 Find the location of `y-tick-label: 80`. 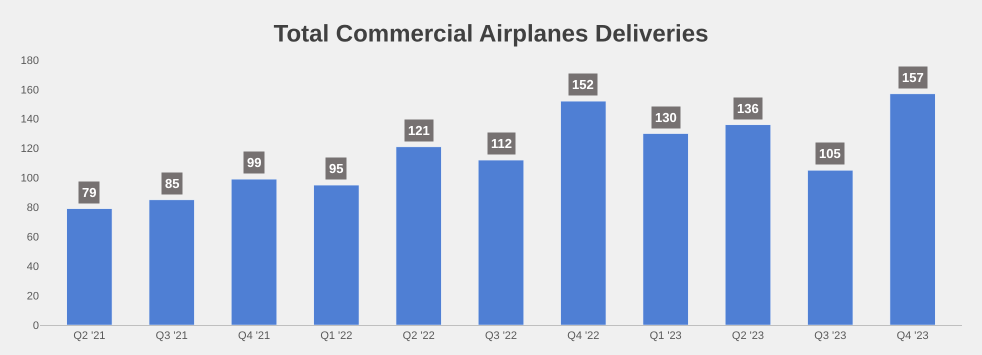

y-tick-label: 80 is located at coordinates (32, 208).